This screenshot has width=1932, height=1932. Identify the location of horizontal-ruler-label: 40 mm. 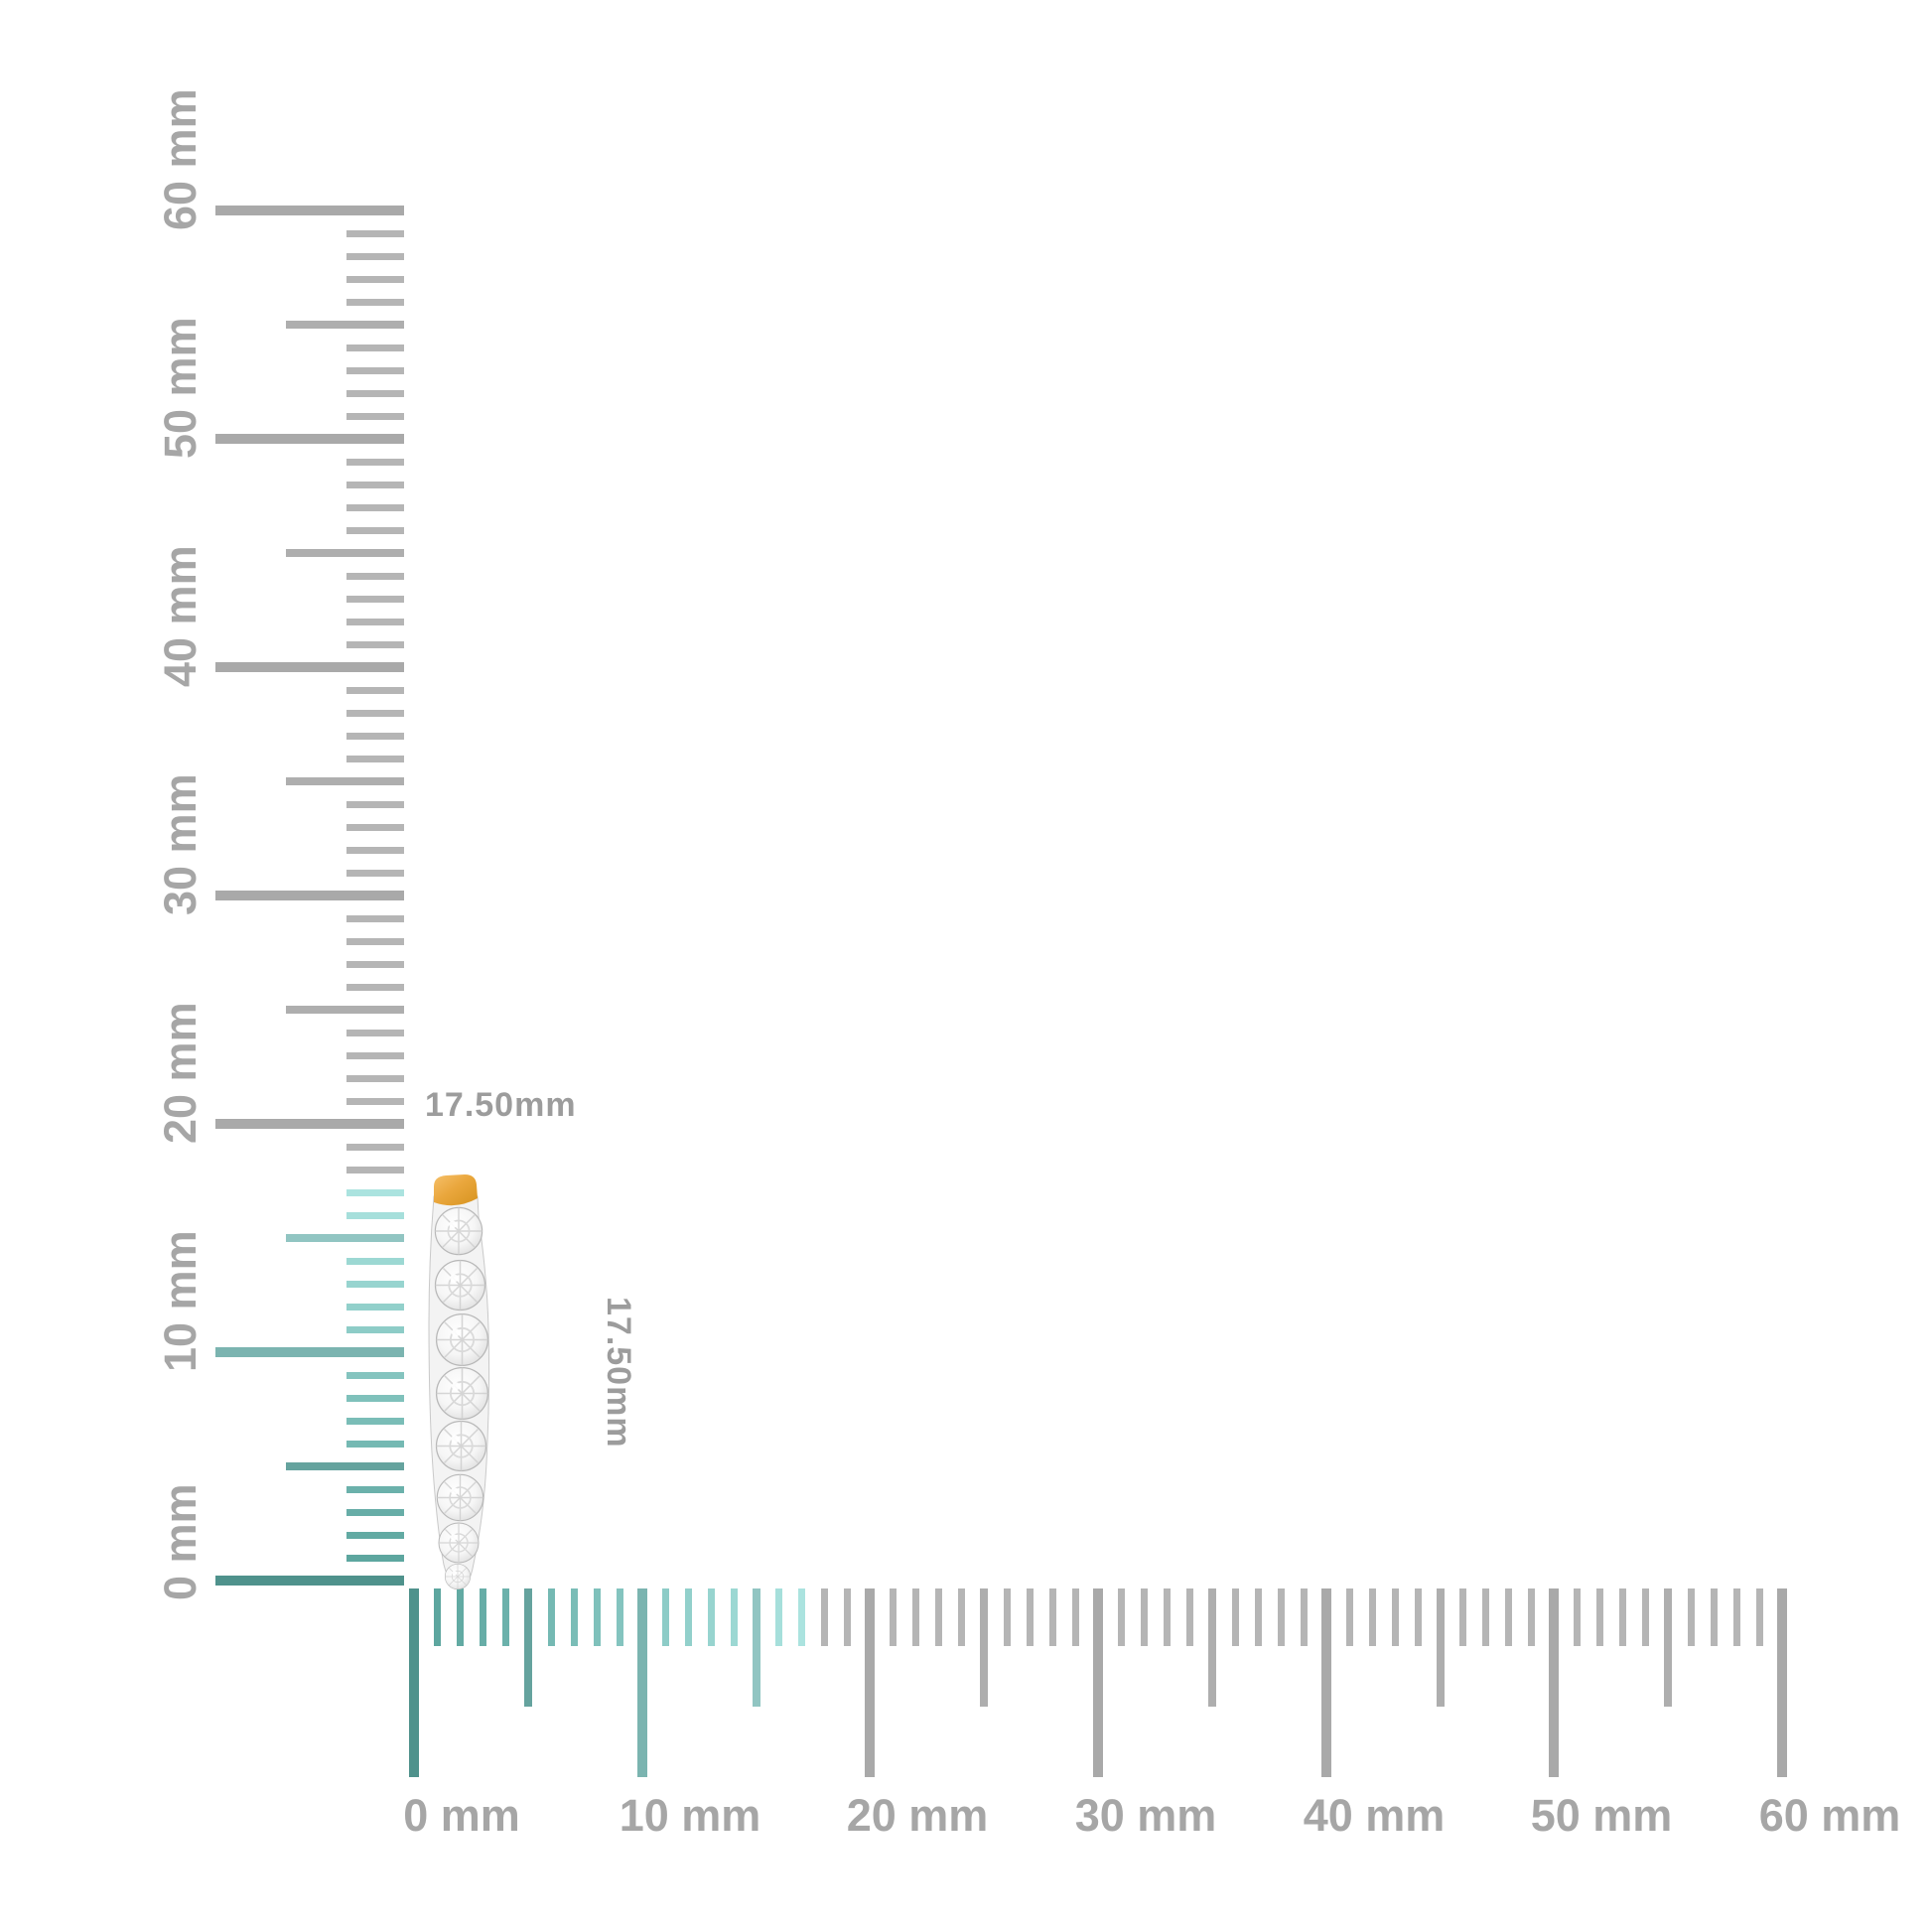
(1374, 1815).